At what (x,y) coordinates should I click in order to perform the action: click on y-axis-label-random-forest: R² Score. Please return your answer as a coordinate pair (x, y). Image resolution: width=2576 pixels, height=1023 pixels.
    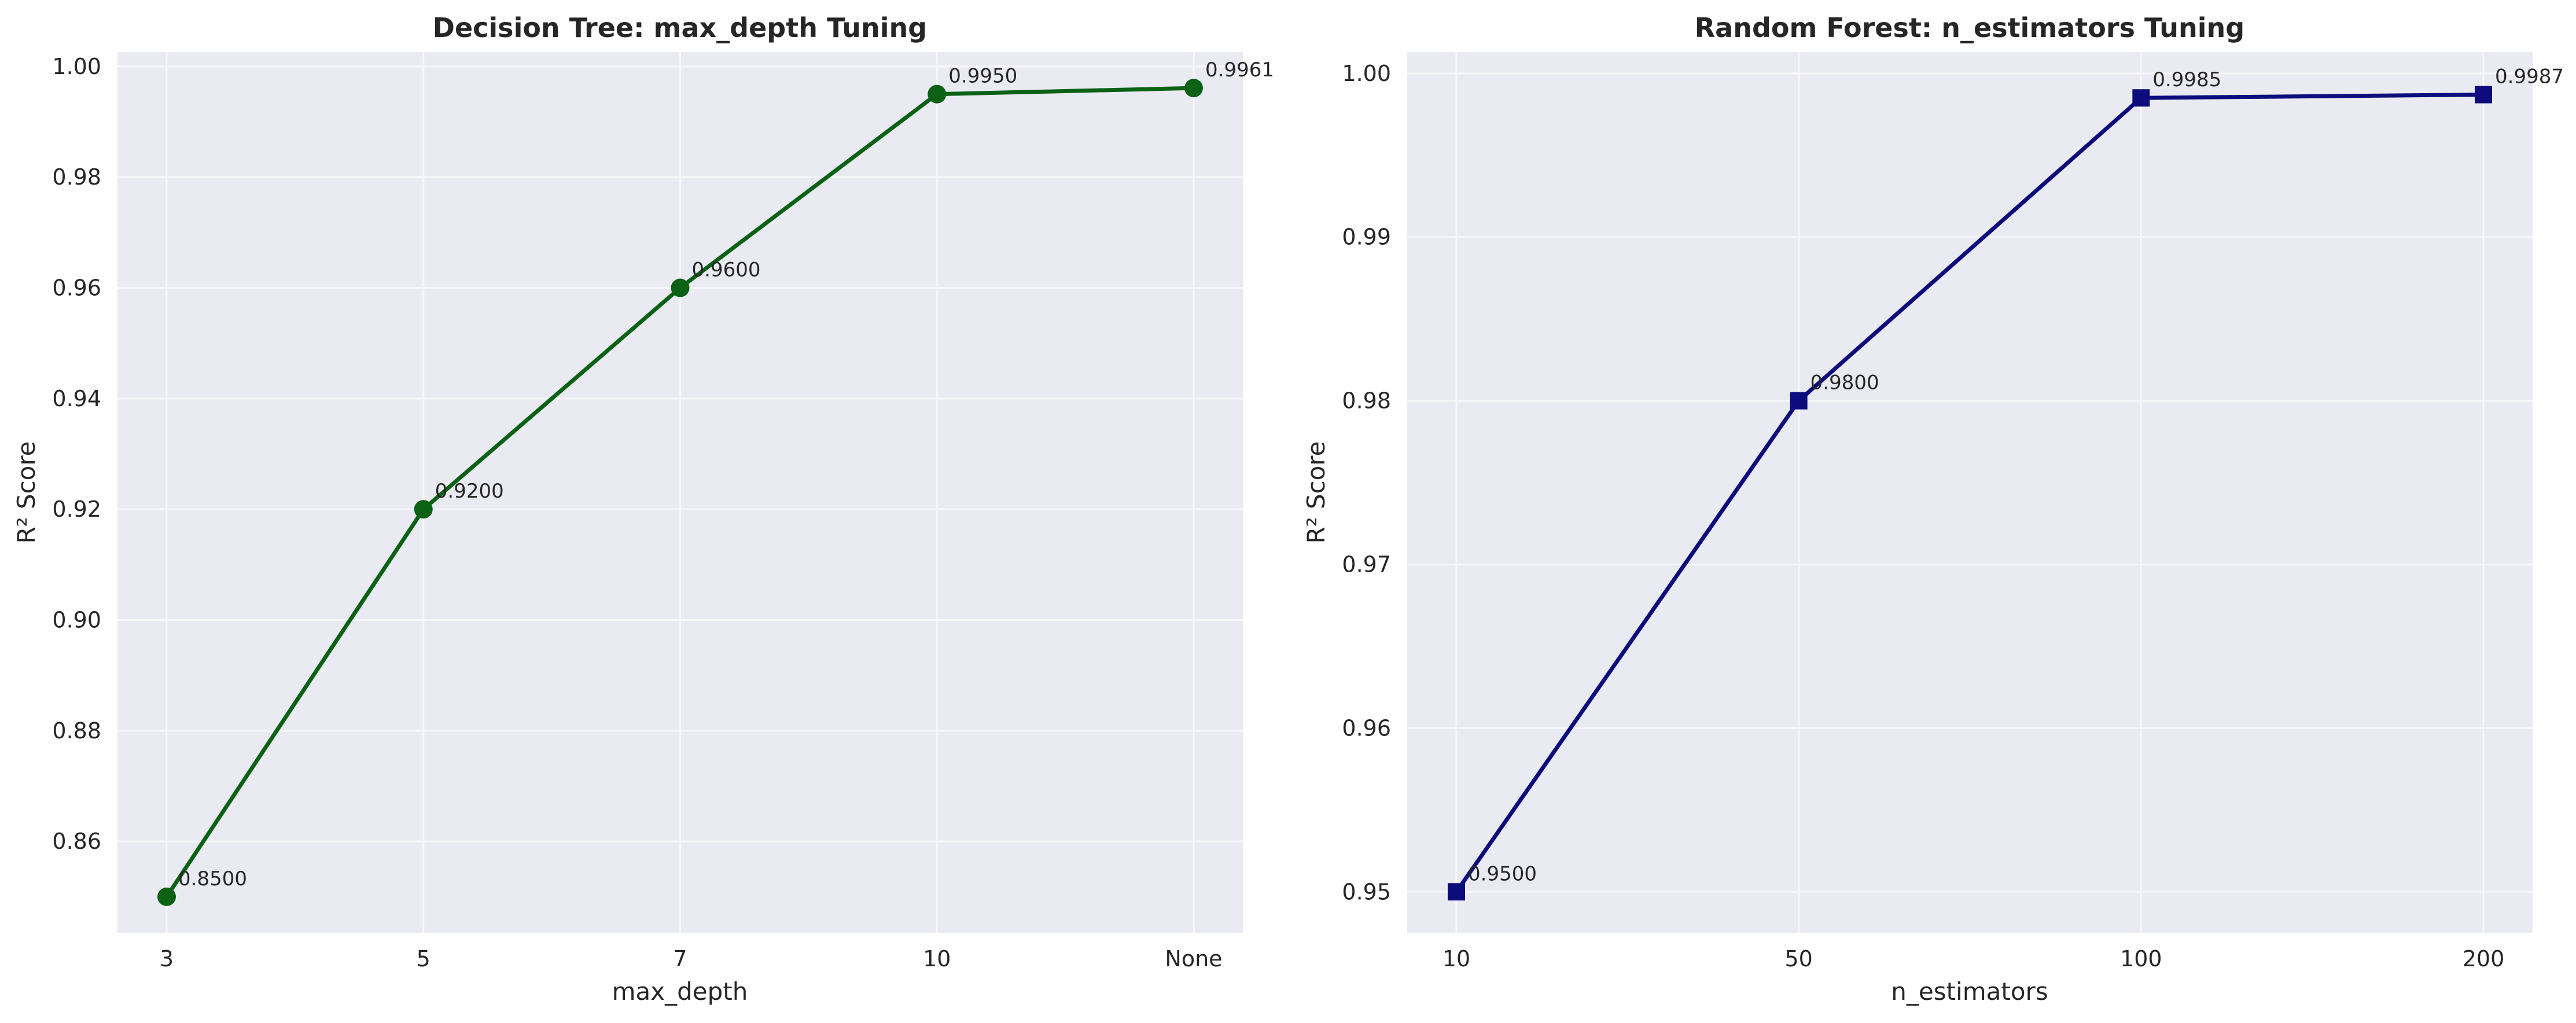
    Looking at the image, I should click on (1316, 492).